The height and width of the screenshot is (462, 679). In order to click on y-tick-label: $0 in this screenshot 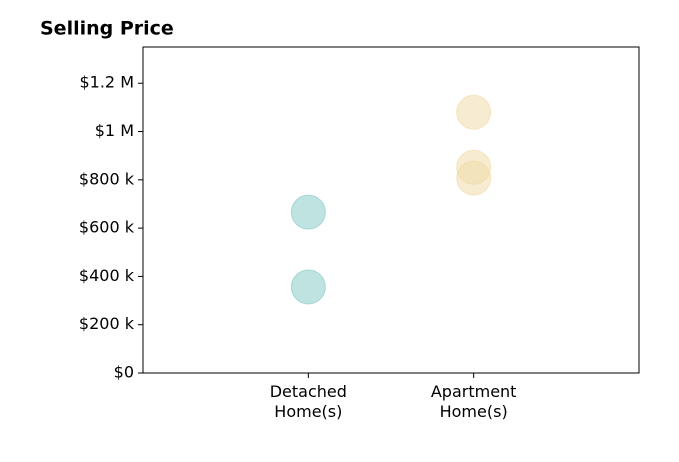, I will do `click(124, 372)`.